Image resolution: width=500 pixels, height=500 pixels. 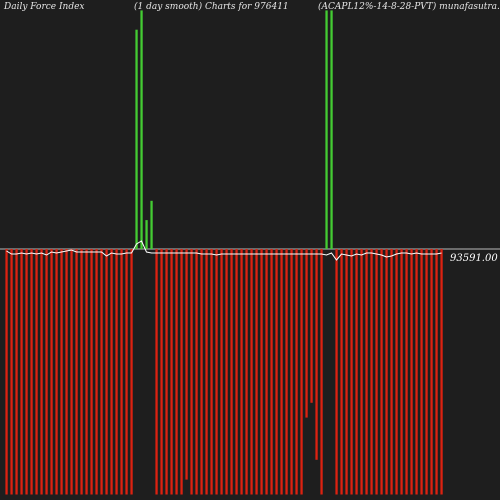 I want to click on chart-title-middle: (1 day smooth) Charts for 976411, so click(x=211, y=7).